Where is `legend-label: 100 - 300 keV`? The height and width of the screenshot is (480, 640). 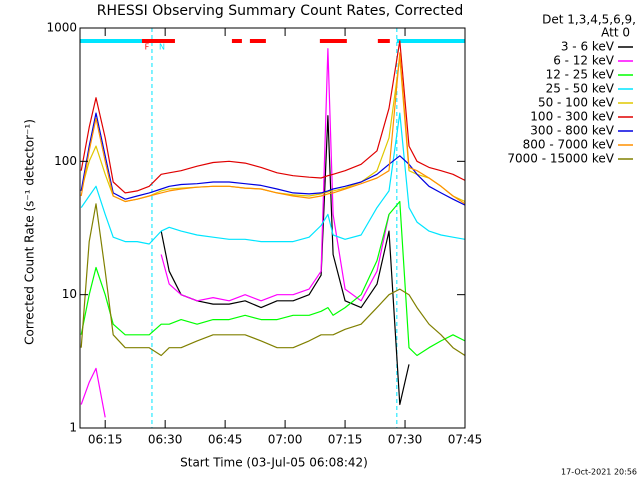 legend-label: 100 - 300 keV is located at coordinates (572, 117).